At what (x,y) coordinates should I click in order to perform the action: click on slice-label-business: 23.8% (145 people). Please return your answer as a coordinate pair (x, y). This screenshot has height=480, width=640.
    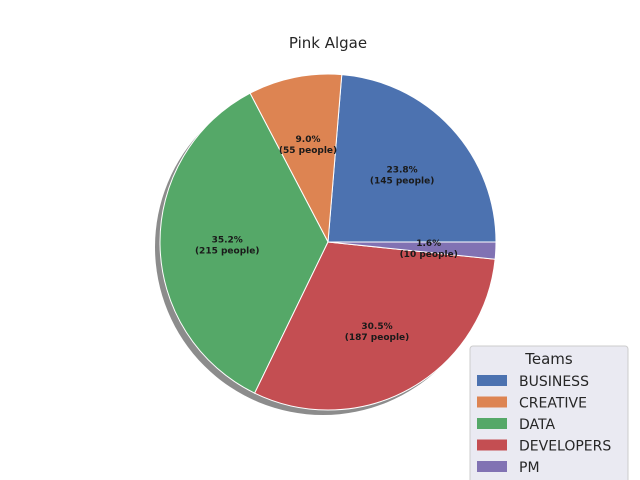
    Looking at the image, I should click on (402, 176).